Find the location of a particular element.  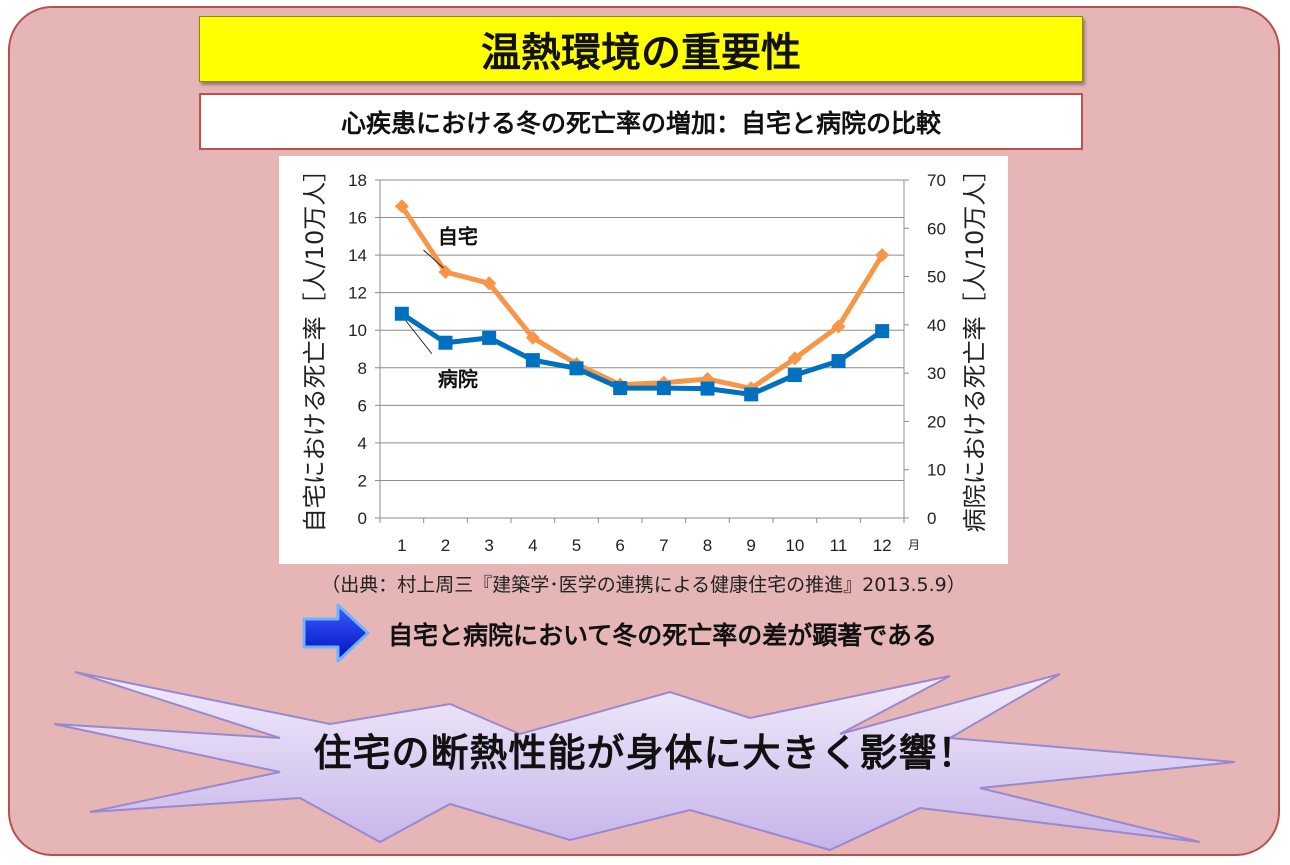

x-tick-label: 12 is located at coordinates (882, 545).